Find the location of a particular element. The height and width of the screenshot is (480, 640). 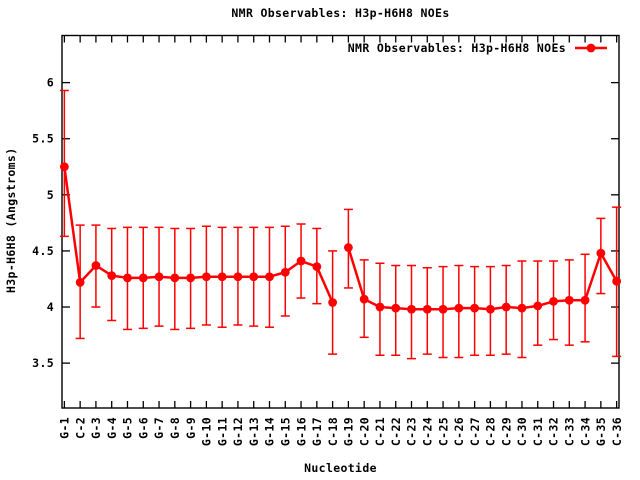

x-tick-label: G-11 is located at coordinates (222, 431).